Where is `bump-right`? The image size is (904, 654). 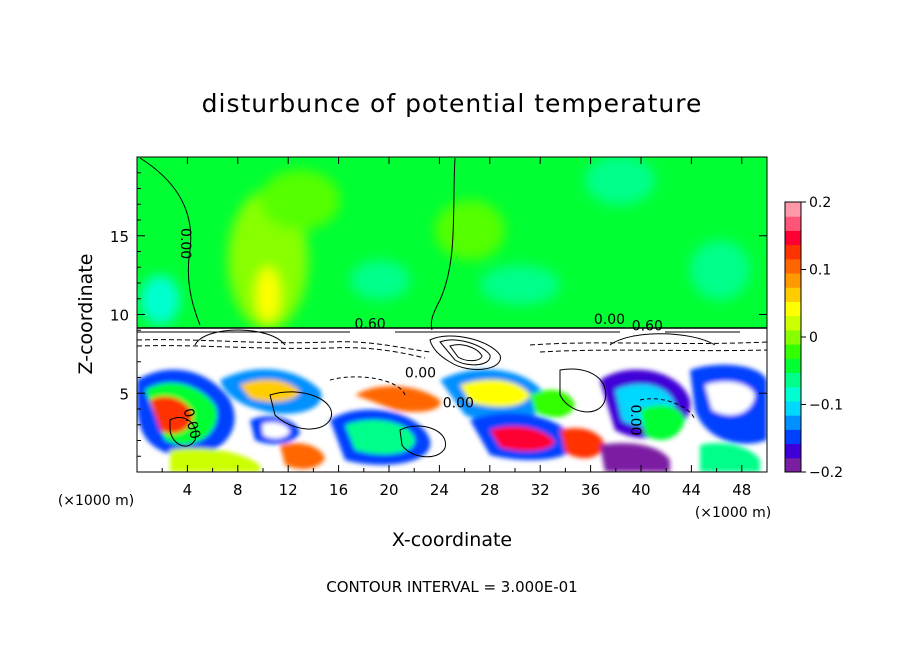 bump-right is located at coordinates (662, 339).